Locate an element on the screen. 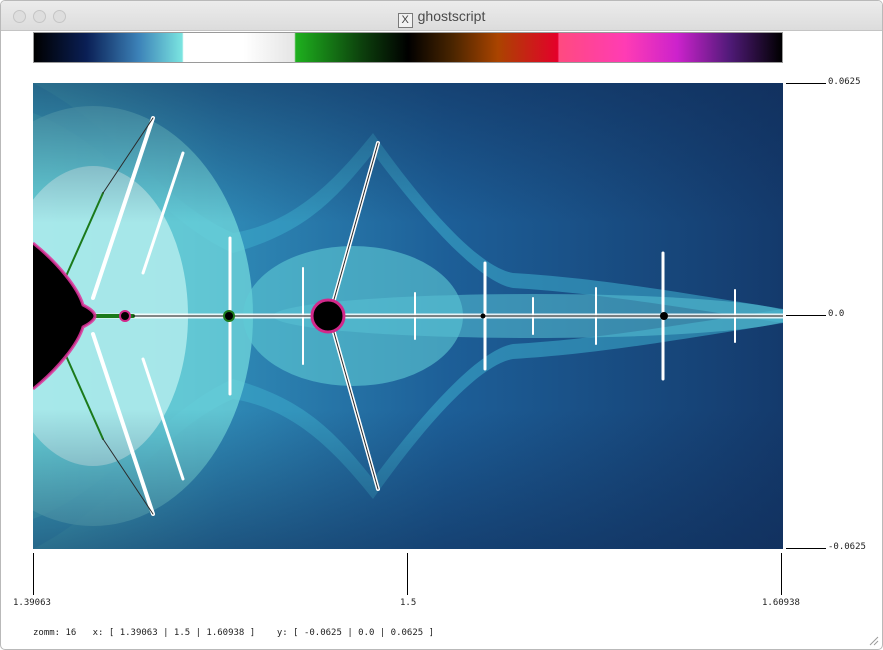  y-tick-label-bottom: -0.0625 is located at coordinates (847, 547).